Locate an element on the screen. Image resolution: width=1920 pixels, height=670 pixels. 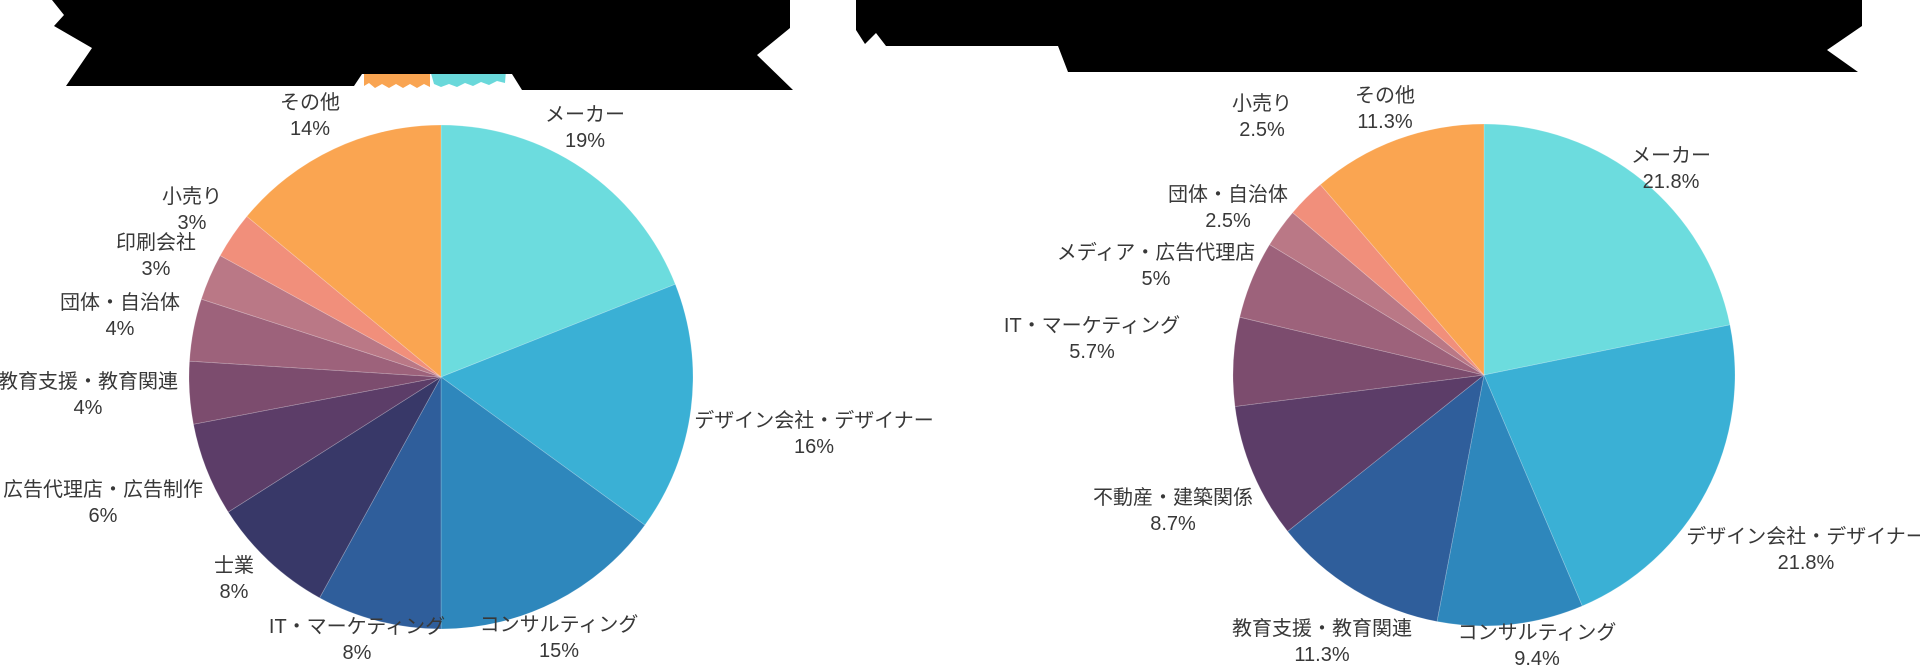
pie1-slice-label-6: 教育支援・教育関連 4% is located at coordinates (89, 395).